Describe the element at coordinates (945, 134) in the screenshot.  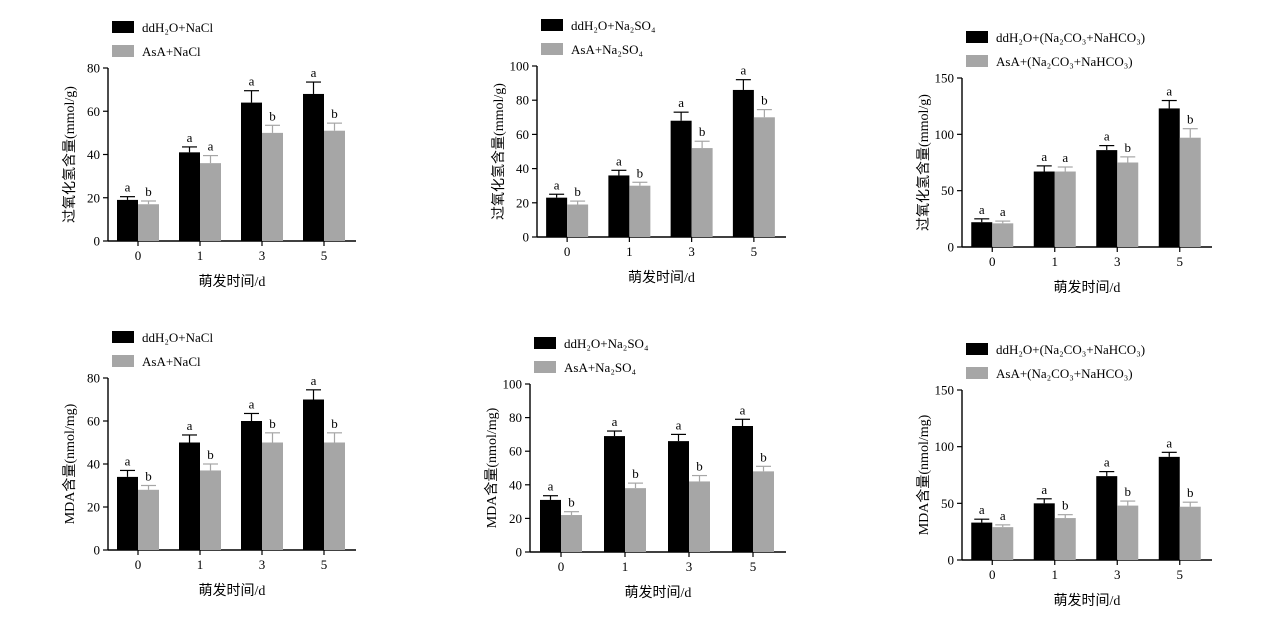
I see `y-tick-label: 100` at that location.